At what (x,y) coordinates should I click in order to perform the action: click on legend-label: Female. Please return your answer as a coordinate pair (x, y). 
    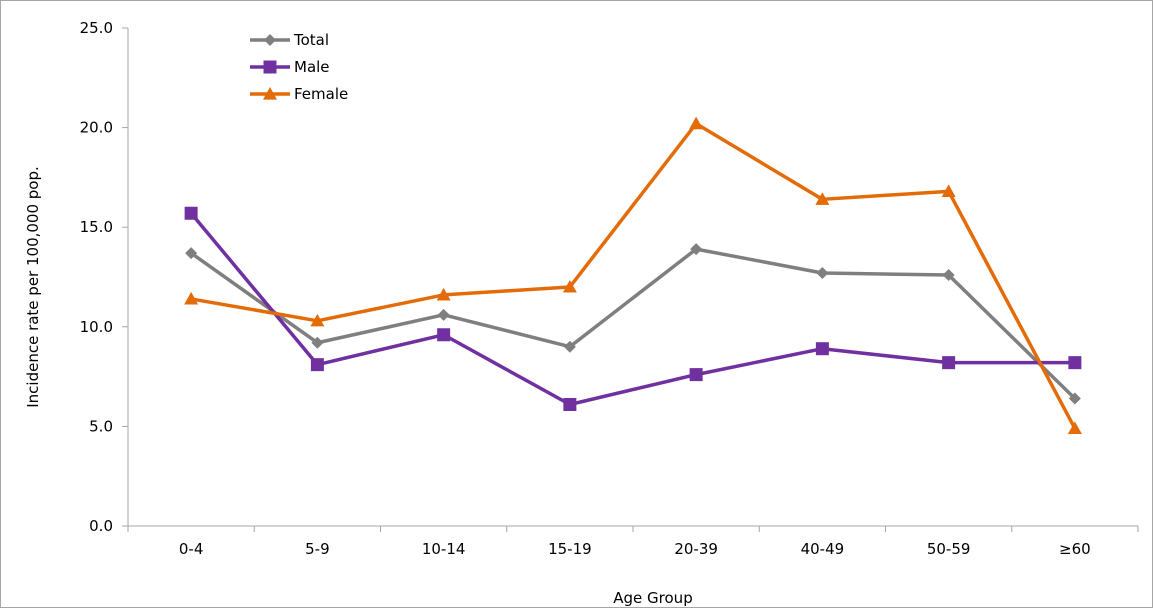
    Looking at the image, I should click on (321, 94).